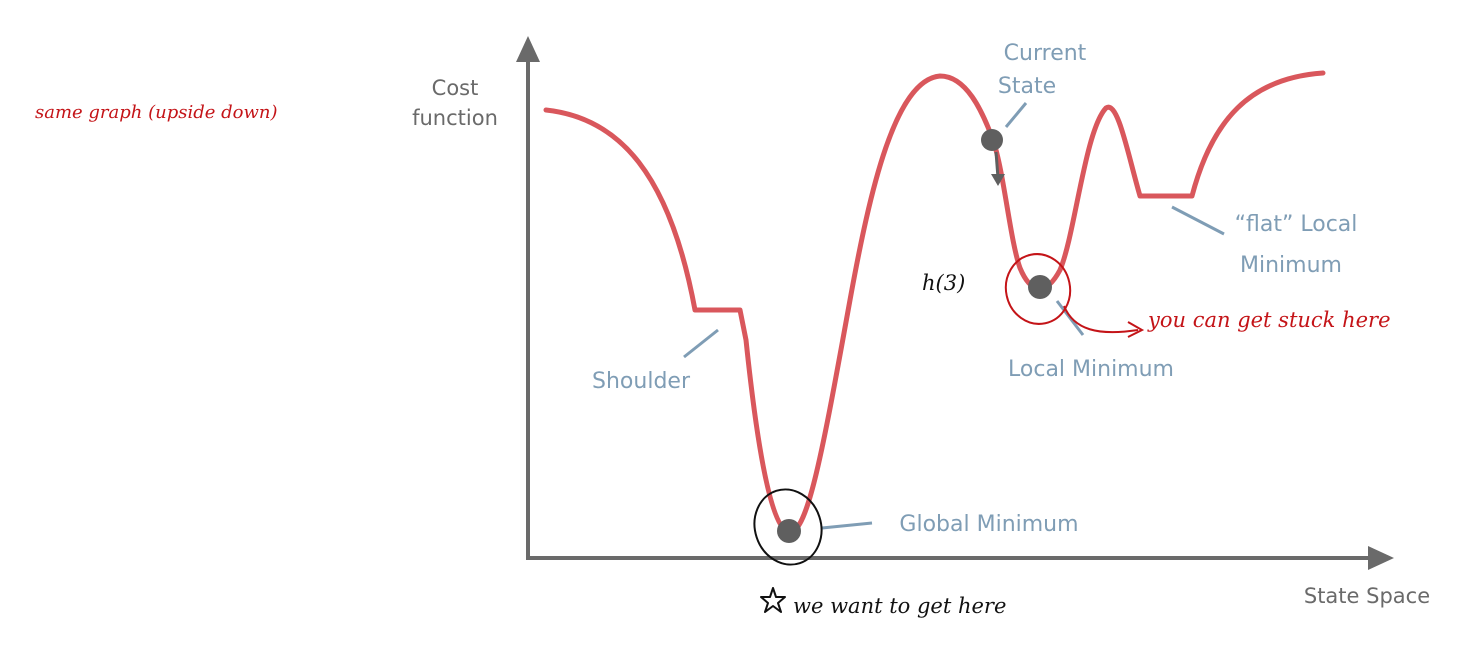  What do you see at coordinates (455, 88) in the screenshot?
I see `y-axis-label-line1: Cost` at bounding box center [455, 88].